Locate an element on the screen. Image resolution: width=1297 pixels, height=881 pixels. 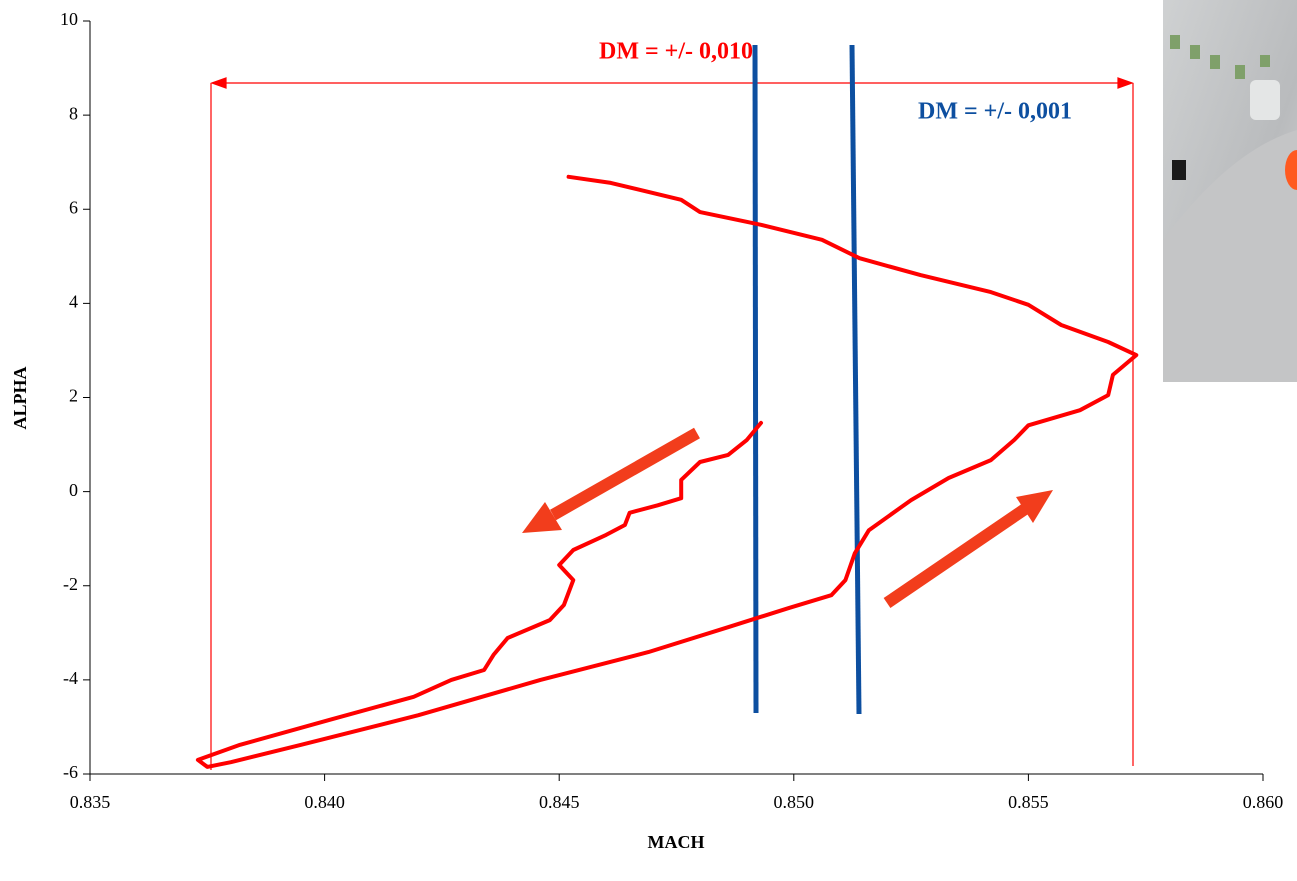
x-tick-label: 0.860 is located at coordinates (1263, 802).